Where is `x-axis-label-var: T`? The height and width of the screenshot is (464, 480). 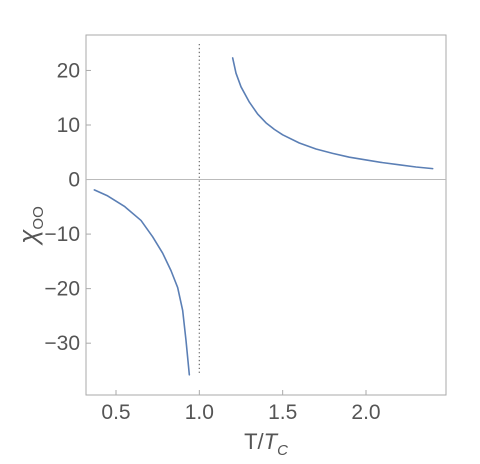 x-axis-label-var: T is located at coordinates (271, 441).